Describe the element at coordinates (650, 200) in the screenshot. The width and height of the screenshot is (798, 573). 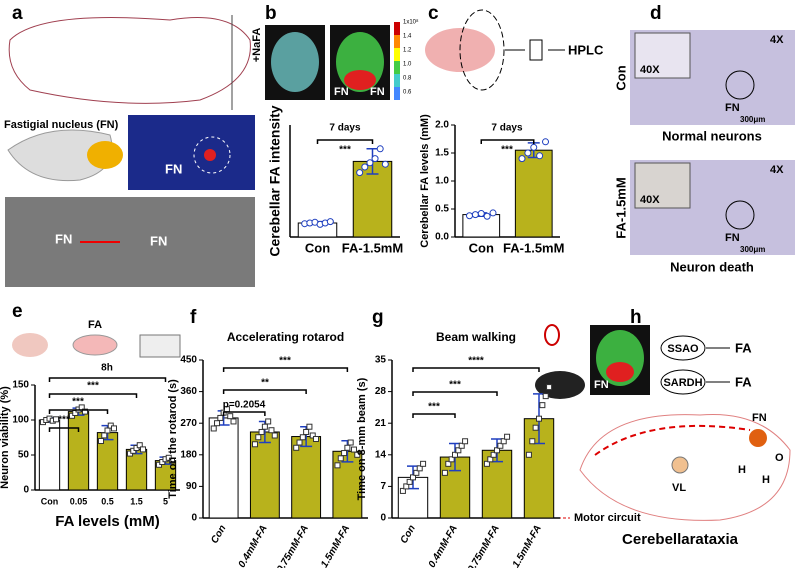
I see `annotation: 40X` at that location.